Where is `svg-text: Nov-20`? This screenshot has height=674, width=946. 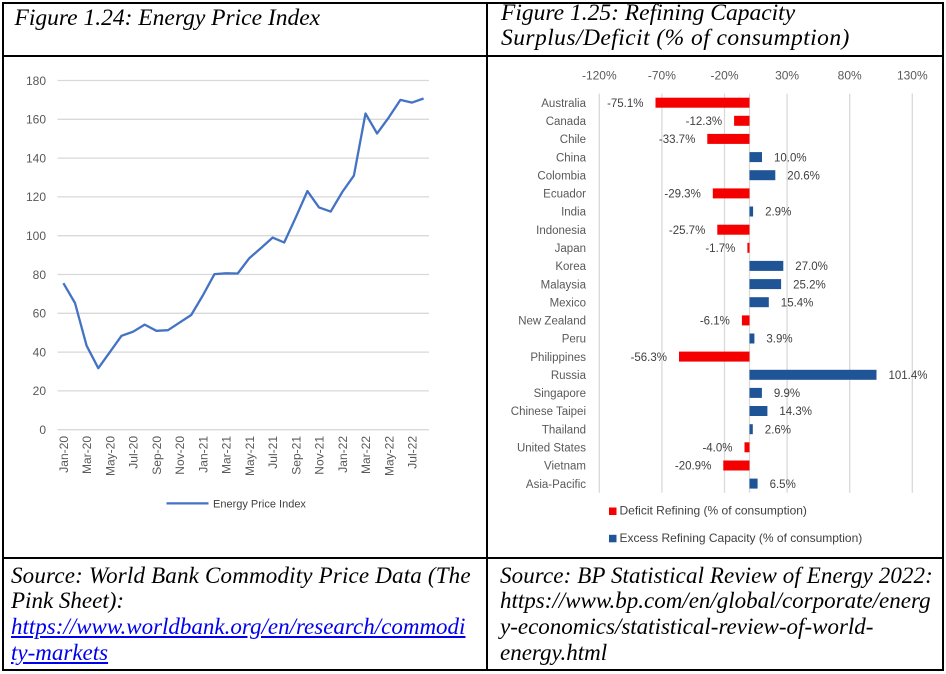 svg-text: Nov-20 is located at coordinates (180, 455).